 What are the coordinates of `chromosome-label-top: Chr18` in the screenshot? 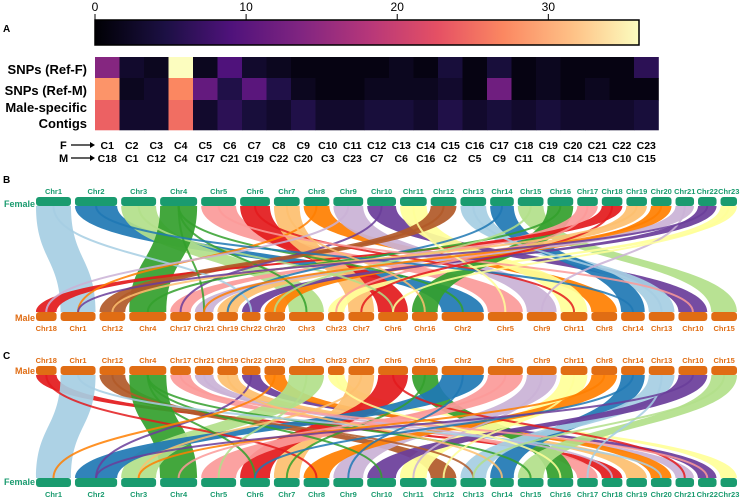 It's located at (46, 360).